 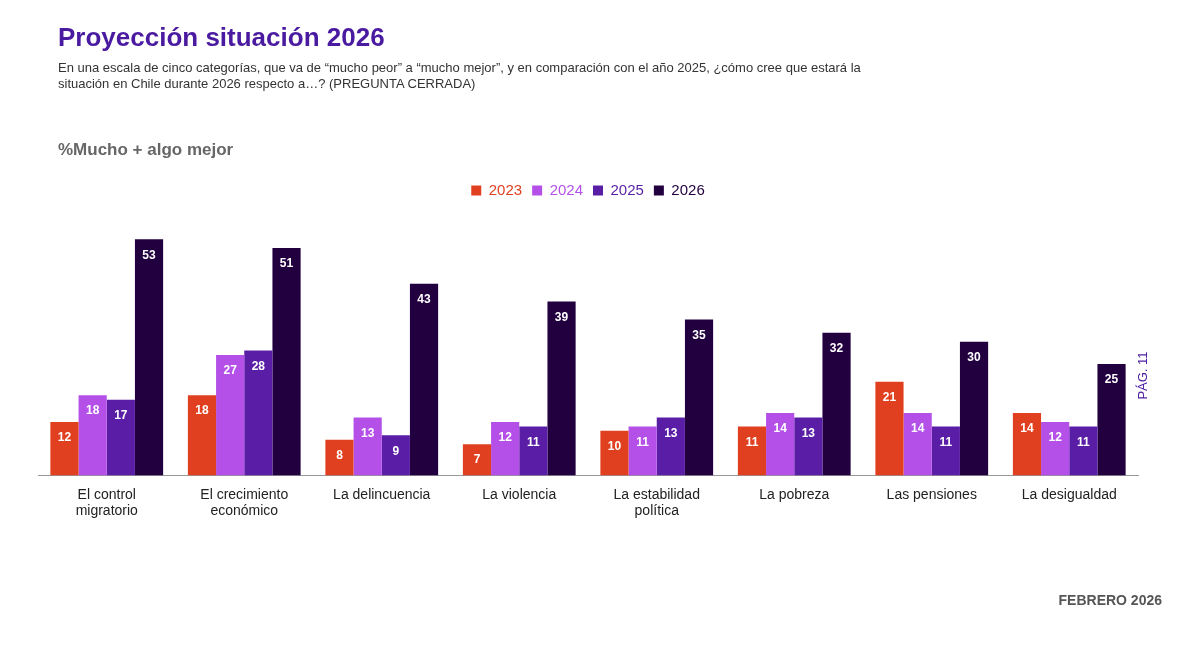 I want to click on data-label: 39, so click(x=561, y=316).